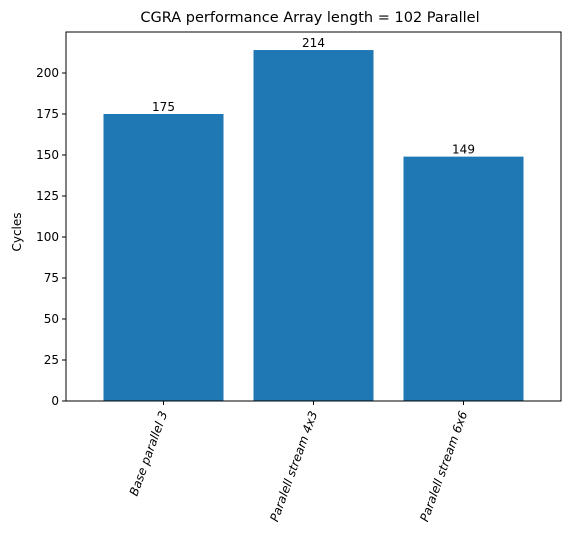 Image resolution: width=571 pixels, height=552 pixels. Describe the element at coordinates (163, 107) in the screenshot. I see `bar-value-label: 175` at that location.